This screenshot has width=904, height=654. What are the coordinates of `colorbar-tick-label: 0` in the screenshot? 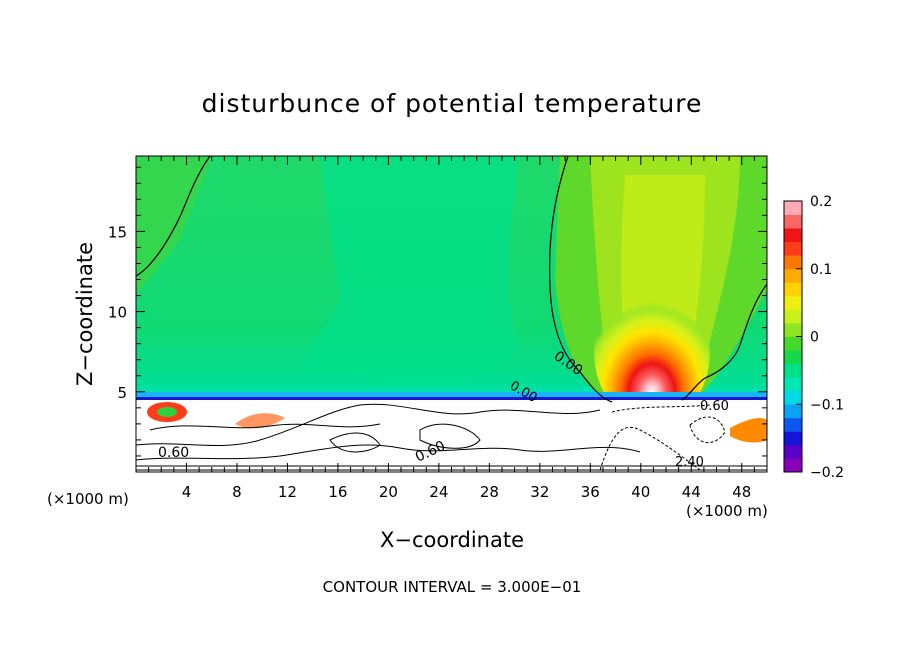 It's located at (814, 338).